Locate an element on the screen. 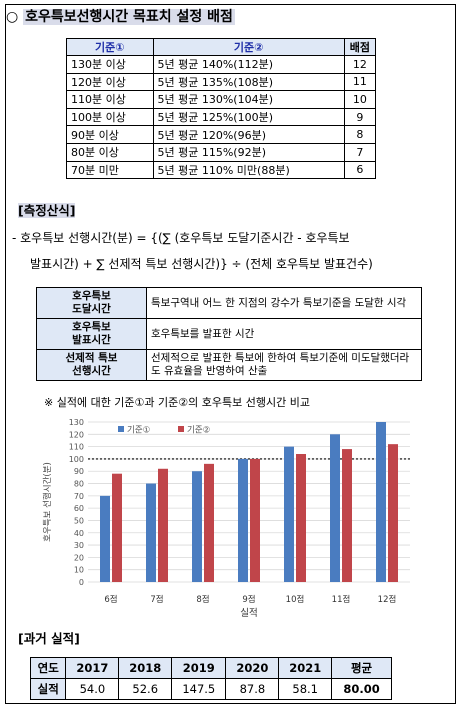 The height and width of the screenshot is (708, 460). y-tick-label: 10 is located at coordinates (79, 570).